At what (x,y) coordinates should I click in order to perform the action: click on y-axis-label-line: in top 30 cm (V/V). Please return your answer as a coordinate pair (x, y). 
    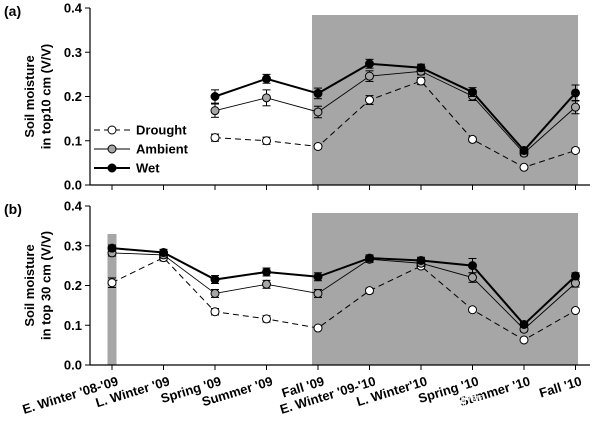
    Looking at the image, I should click on (45, 285).